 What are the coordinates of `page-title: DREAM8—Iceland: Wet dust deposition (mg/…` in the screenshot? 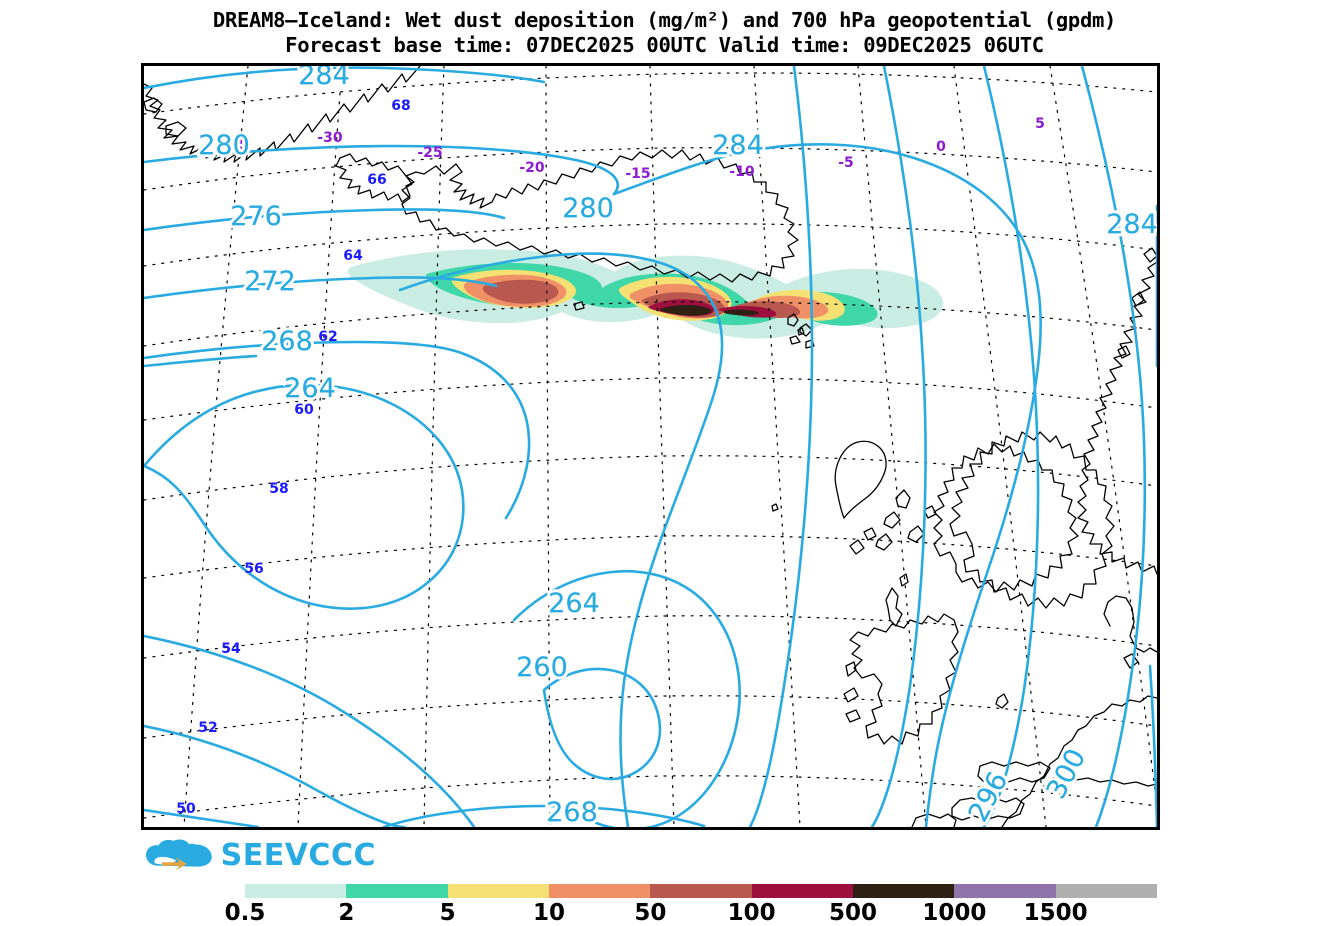 It's located at (664, 20).